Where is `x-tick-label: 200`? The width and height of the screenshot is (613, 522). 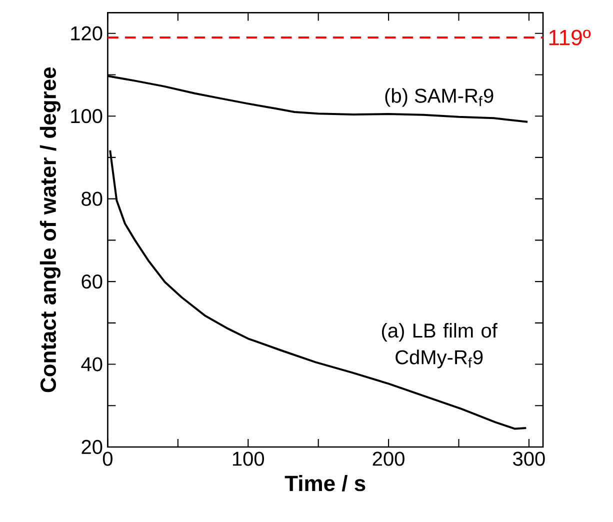
x-tick-label: 200 is located at coordinates (388, 459).